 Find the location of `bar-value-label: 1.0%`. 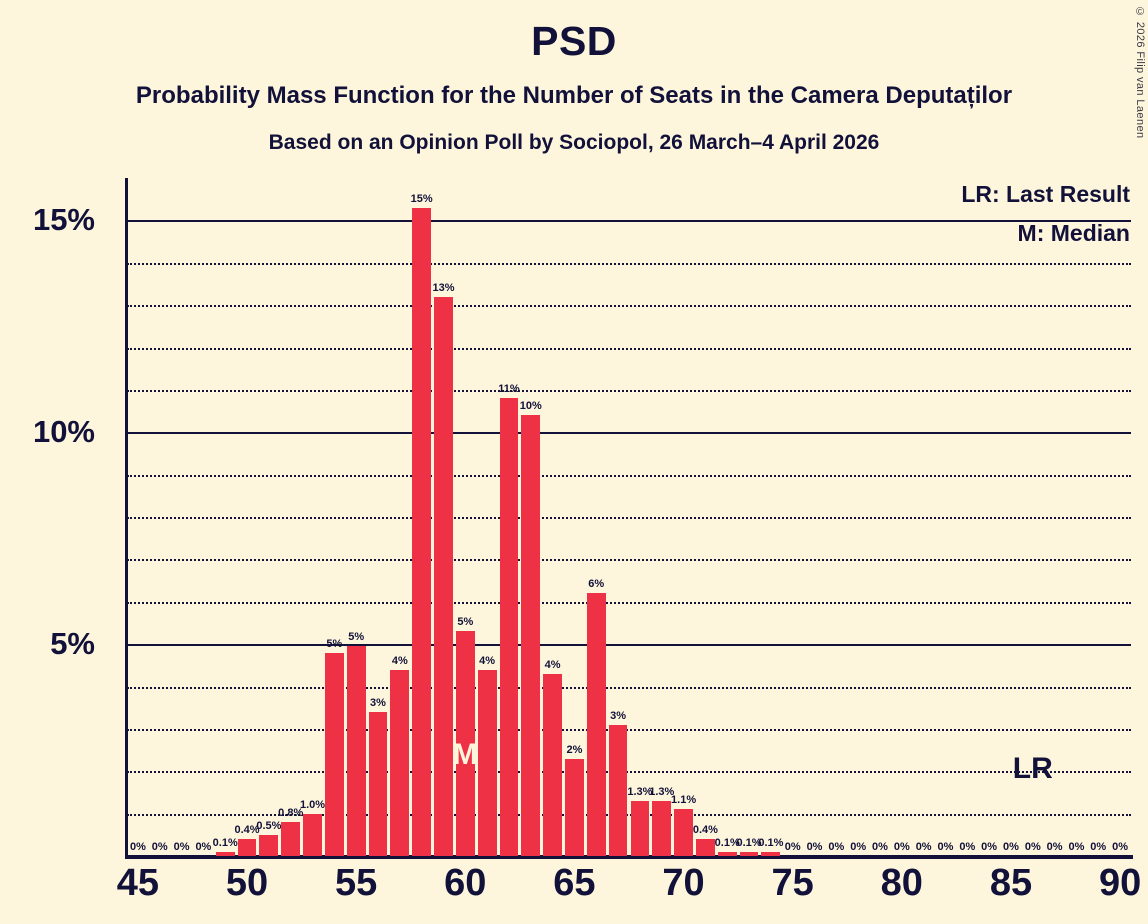

bar-value-label: 1.0% is located at coordinates (312, 804).